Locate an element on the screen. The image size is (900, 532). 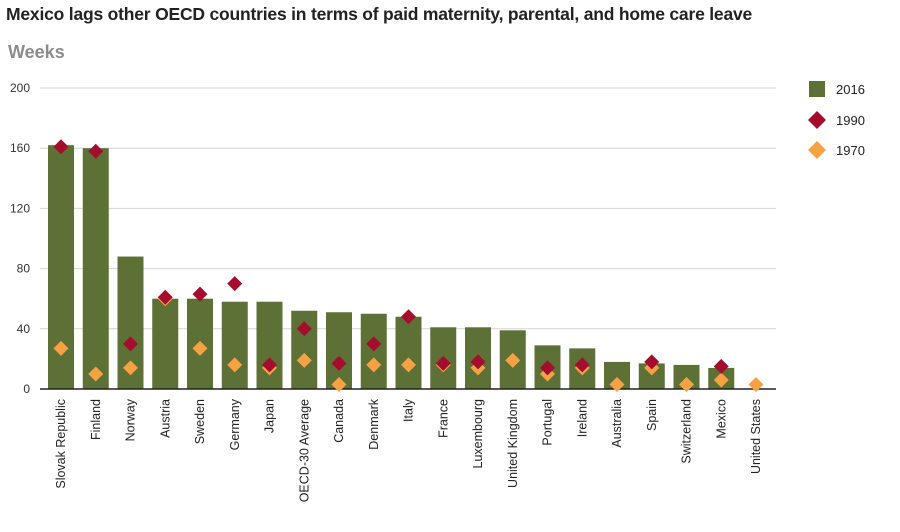
marker-1990-finland is located at coordinates (96, 151).